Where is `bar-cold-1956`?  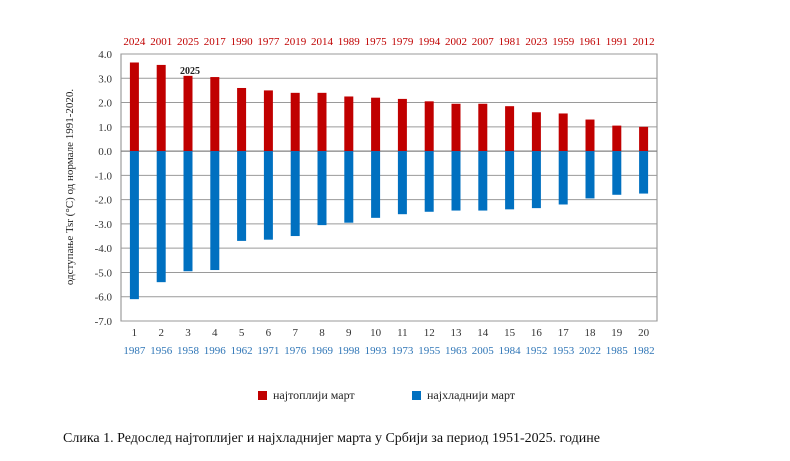 bar-cold-1956 is located at coordinates (161, 217).